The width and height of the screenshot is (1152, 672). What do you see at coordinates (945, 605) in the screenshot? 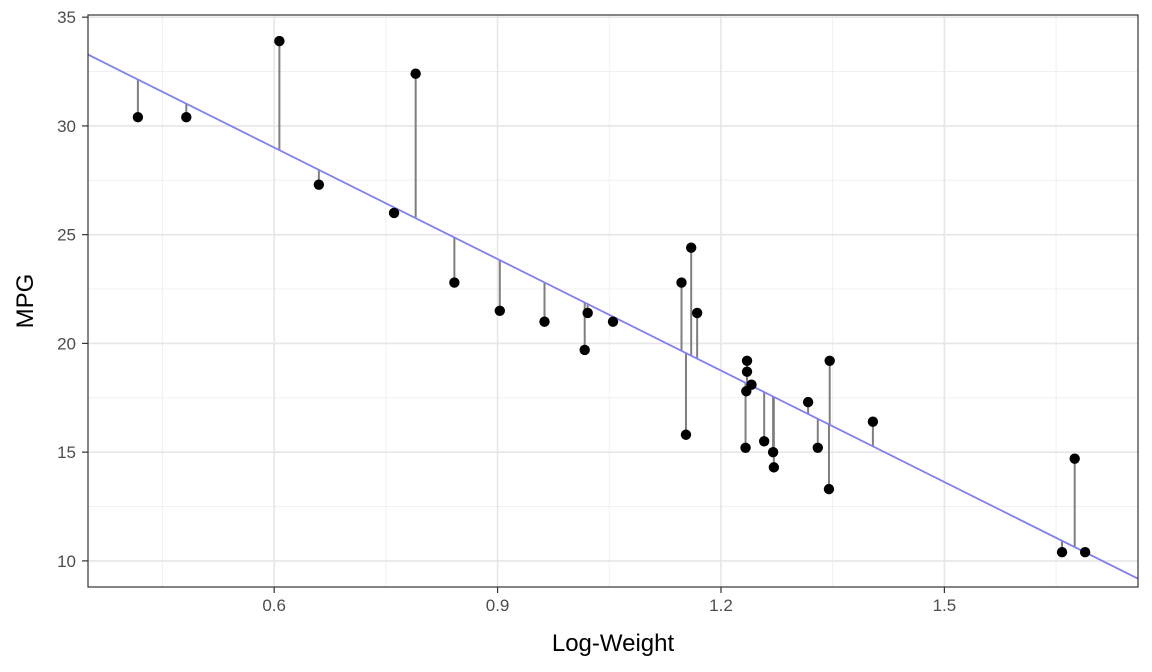
I see `x-tick-label: 1.5` at bounding box center [945, 605].